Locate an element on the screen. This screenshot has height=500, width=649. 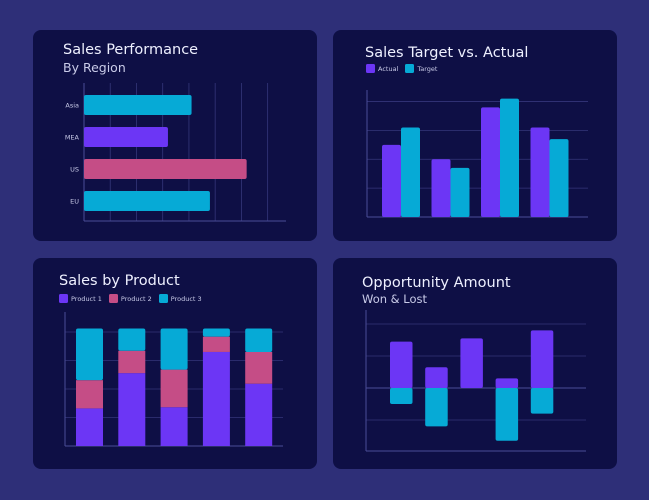
category-label: Asia is located at coordinates (72, 106).